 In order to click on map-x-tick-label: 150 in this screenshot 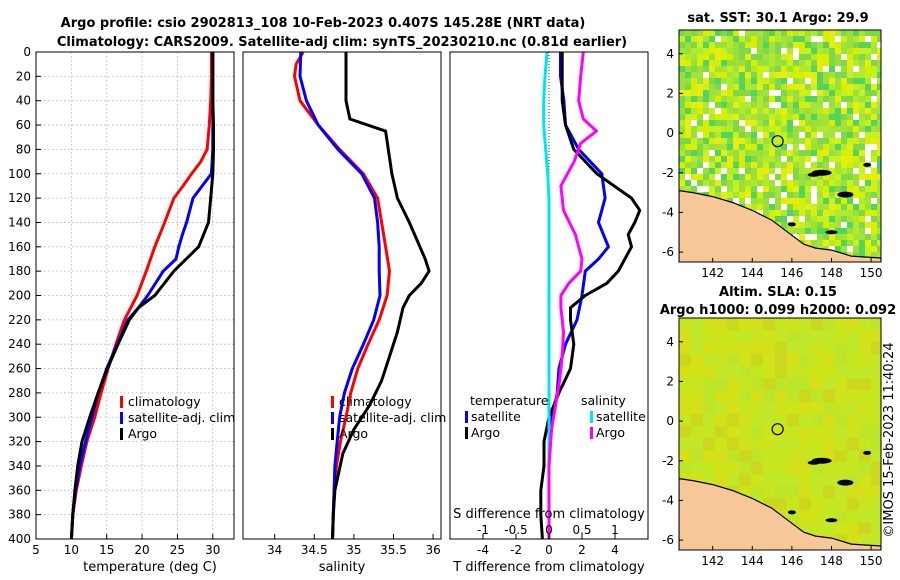, I will do `click(871, 273)`.